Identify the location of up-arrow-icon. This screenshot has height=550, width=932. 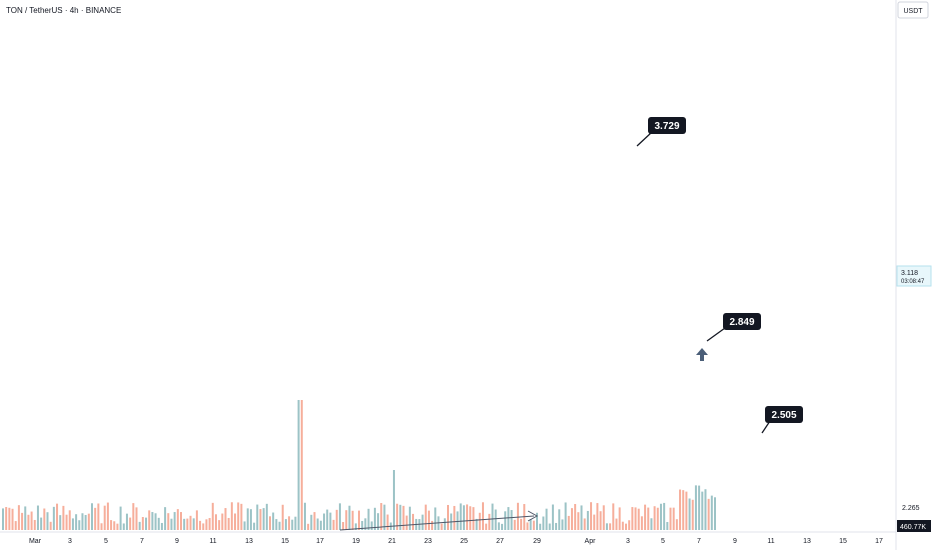
(702, 354).